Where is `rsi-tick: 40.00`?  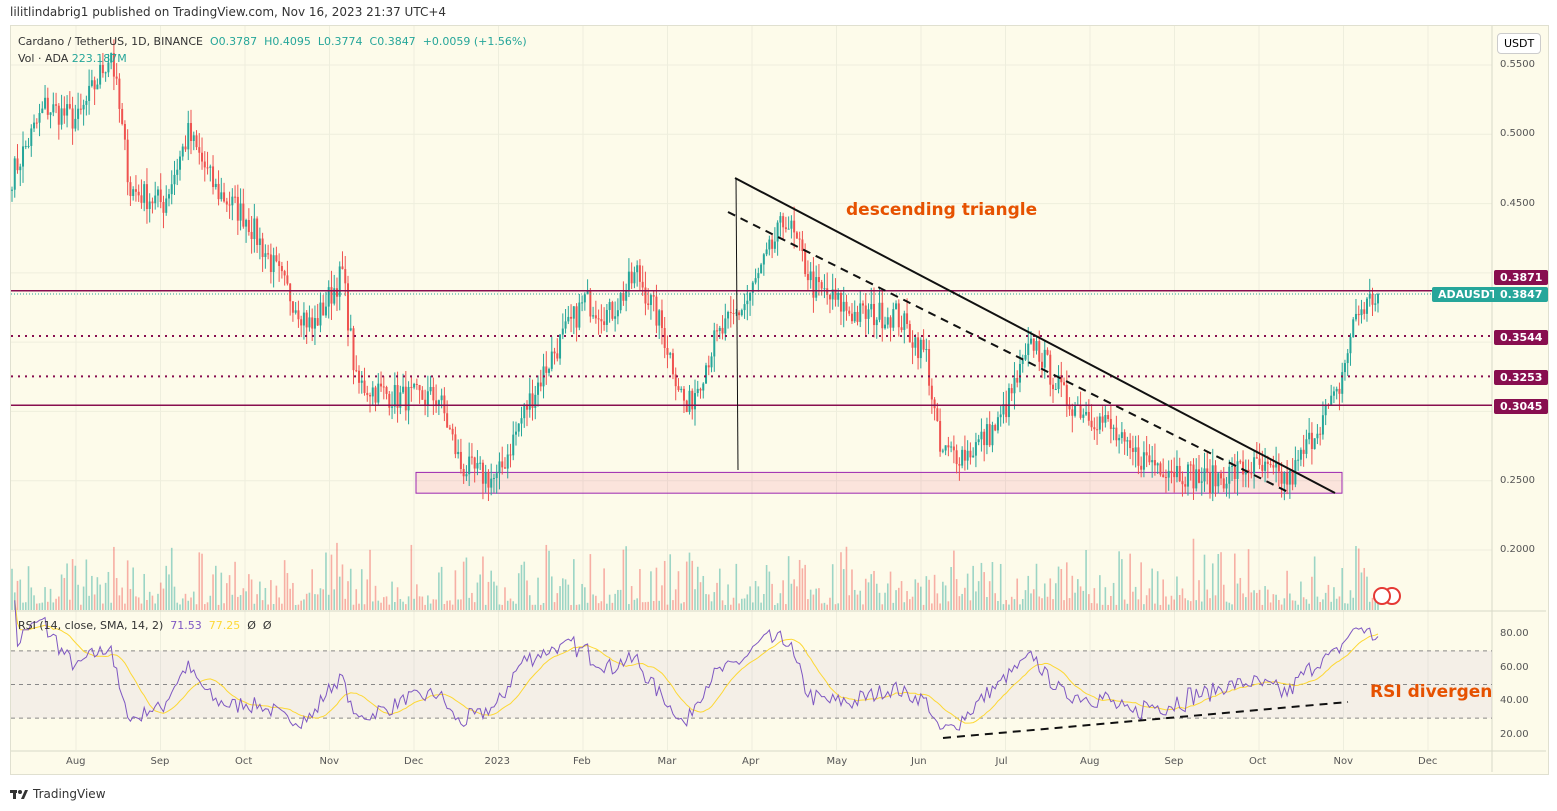
rsi-tick: 40.00 is located at coordinates (1514, 701).